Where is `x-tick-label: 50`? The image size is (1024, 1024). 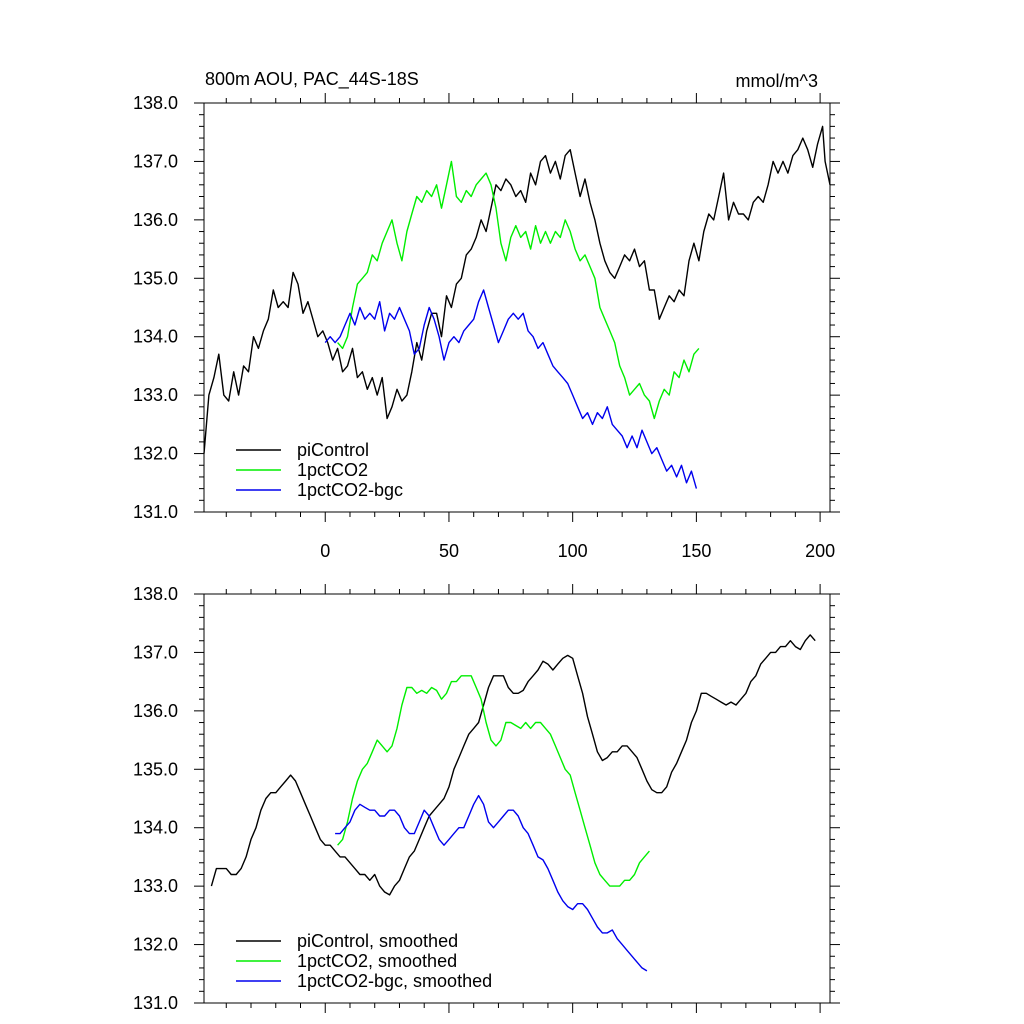 x-tick-label: 50 is located at coordinates (449, 551).